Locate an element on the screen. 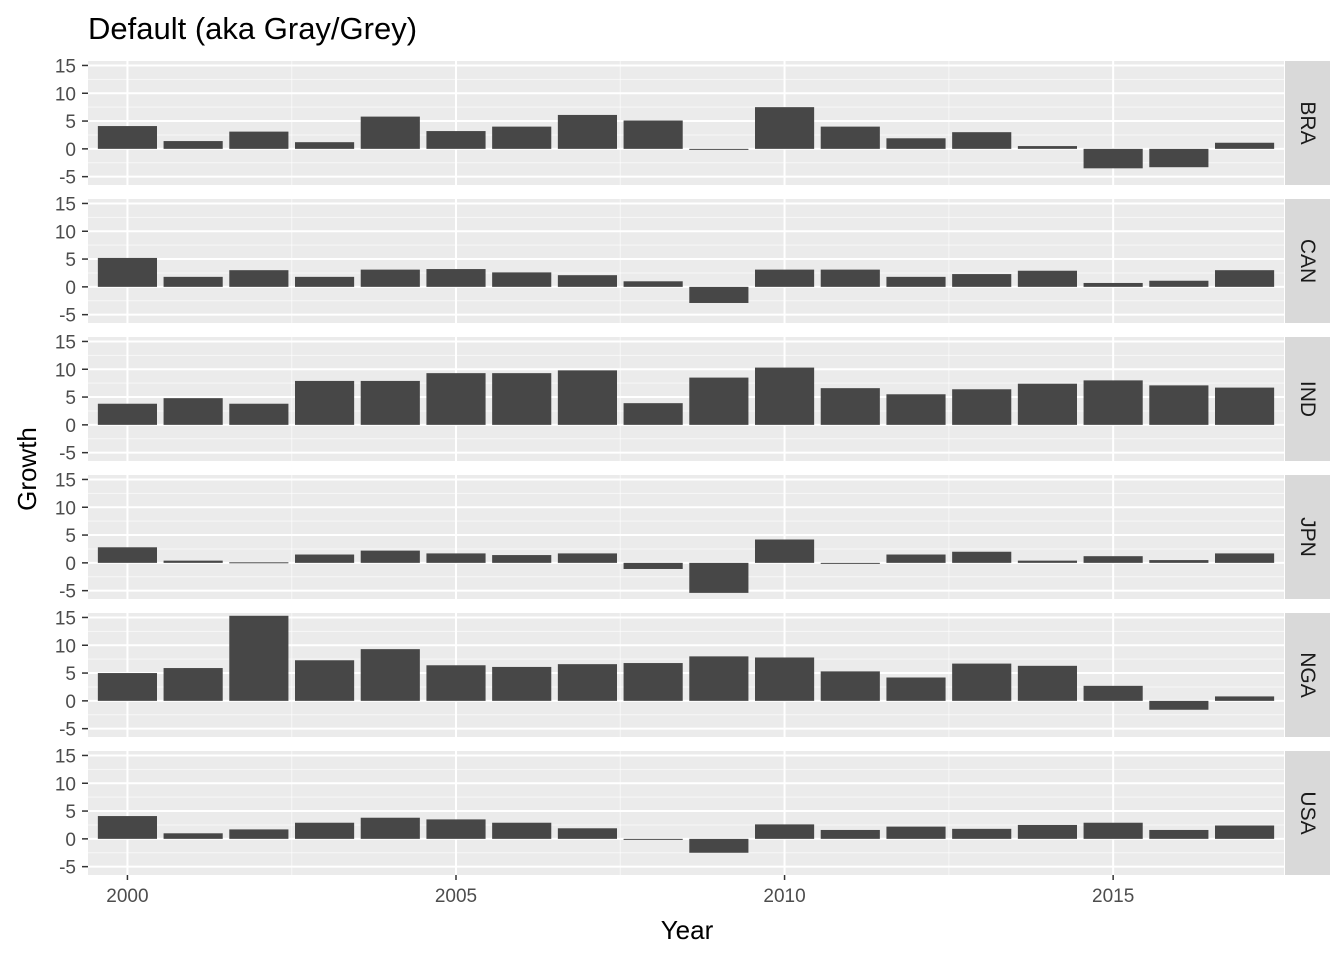 This screenshot has height=960, width=1344. bar-jpn-2006 is located at coordinates (522, 559).